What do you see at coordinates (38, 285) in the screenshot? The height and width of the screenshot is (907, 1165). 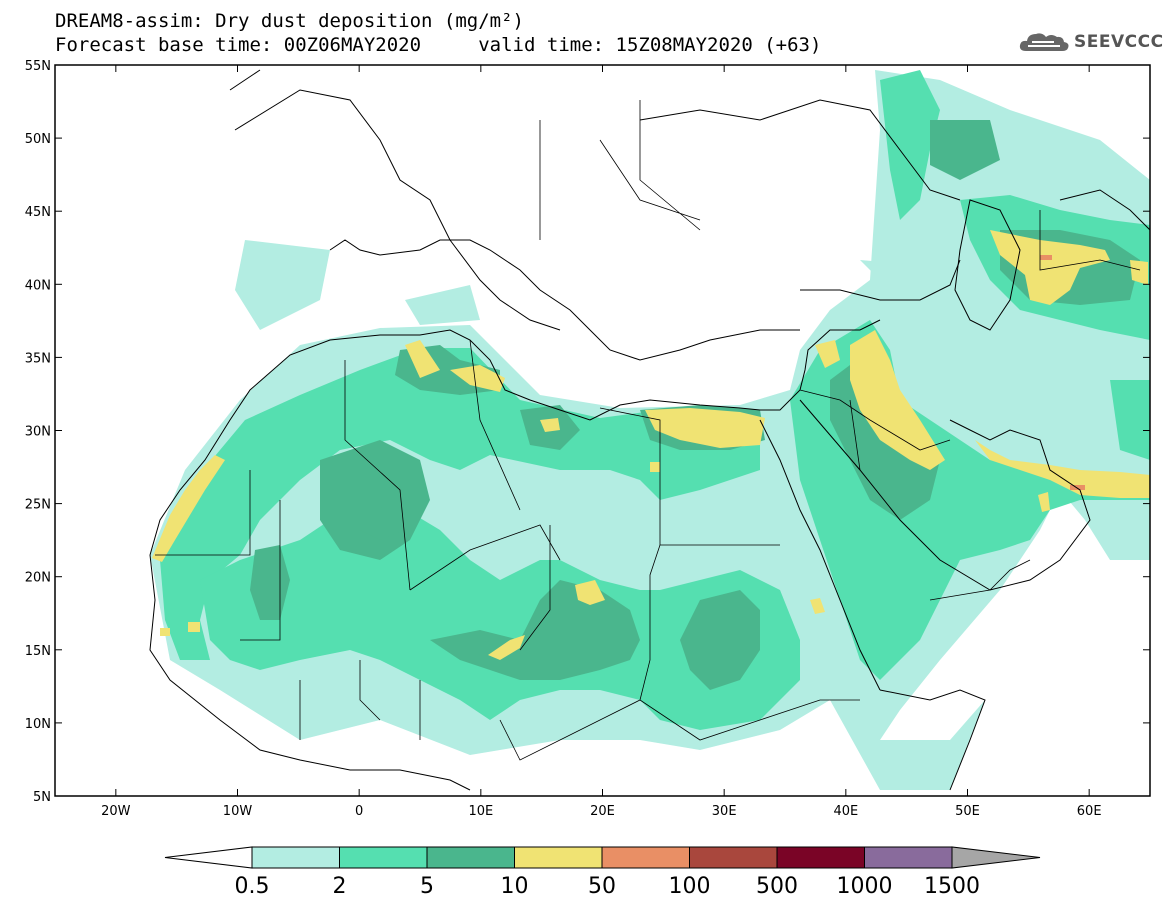 I see `lat-tick-label: 40N` at bounding box center [38, 285].